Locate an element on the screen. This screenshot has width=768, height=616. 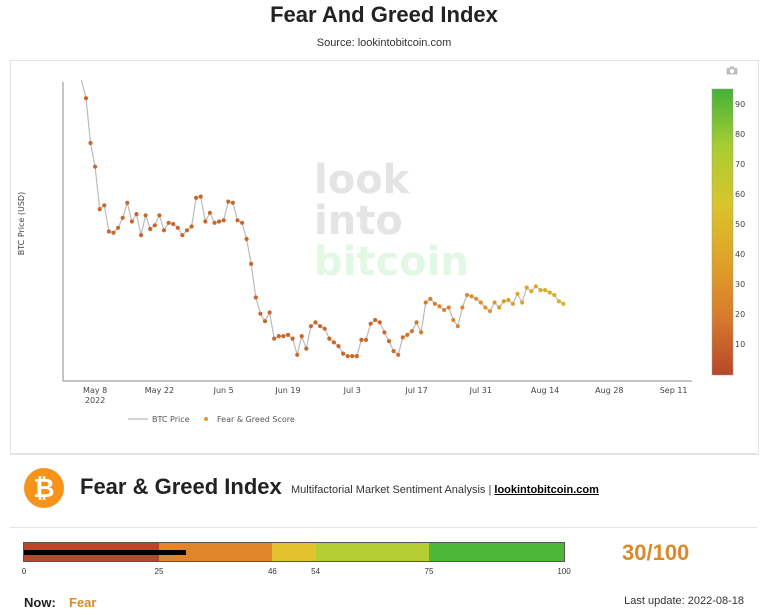
watermark-text: look is located at coordinates (362, 180).